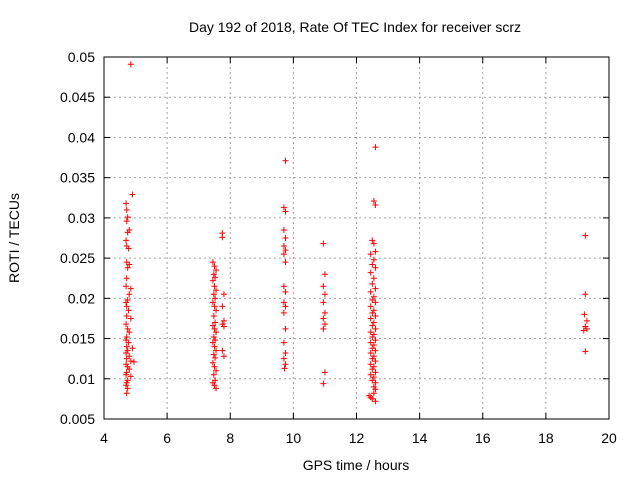 Image resolution: width=640 pixels, height=480 pixels. I want to click on x-axis-label: GPS time / hours, so click(356, 465).